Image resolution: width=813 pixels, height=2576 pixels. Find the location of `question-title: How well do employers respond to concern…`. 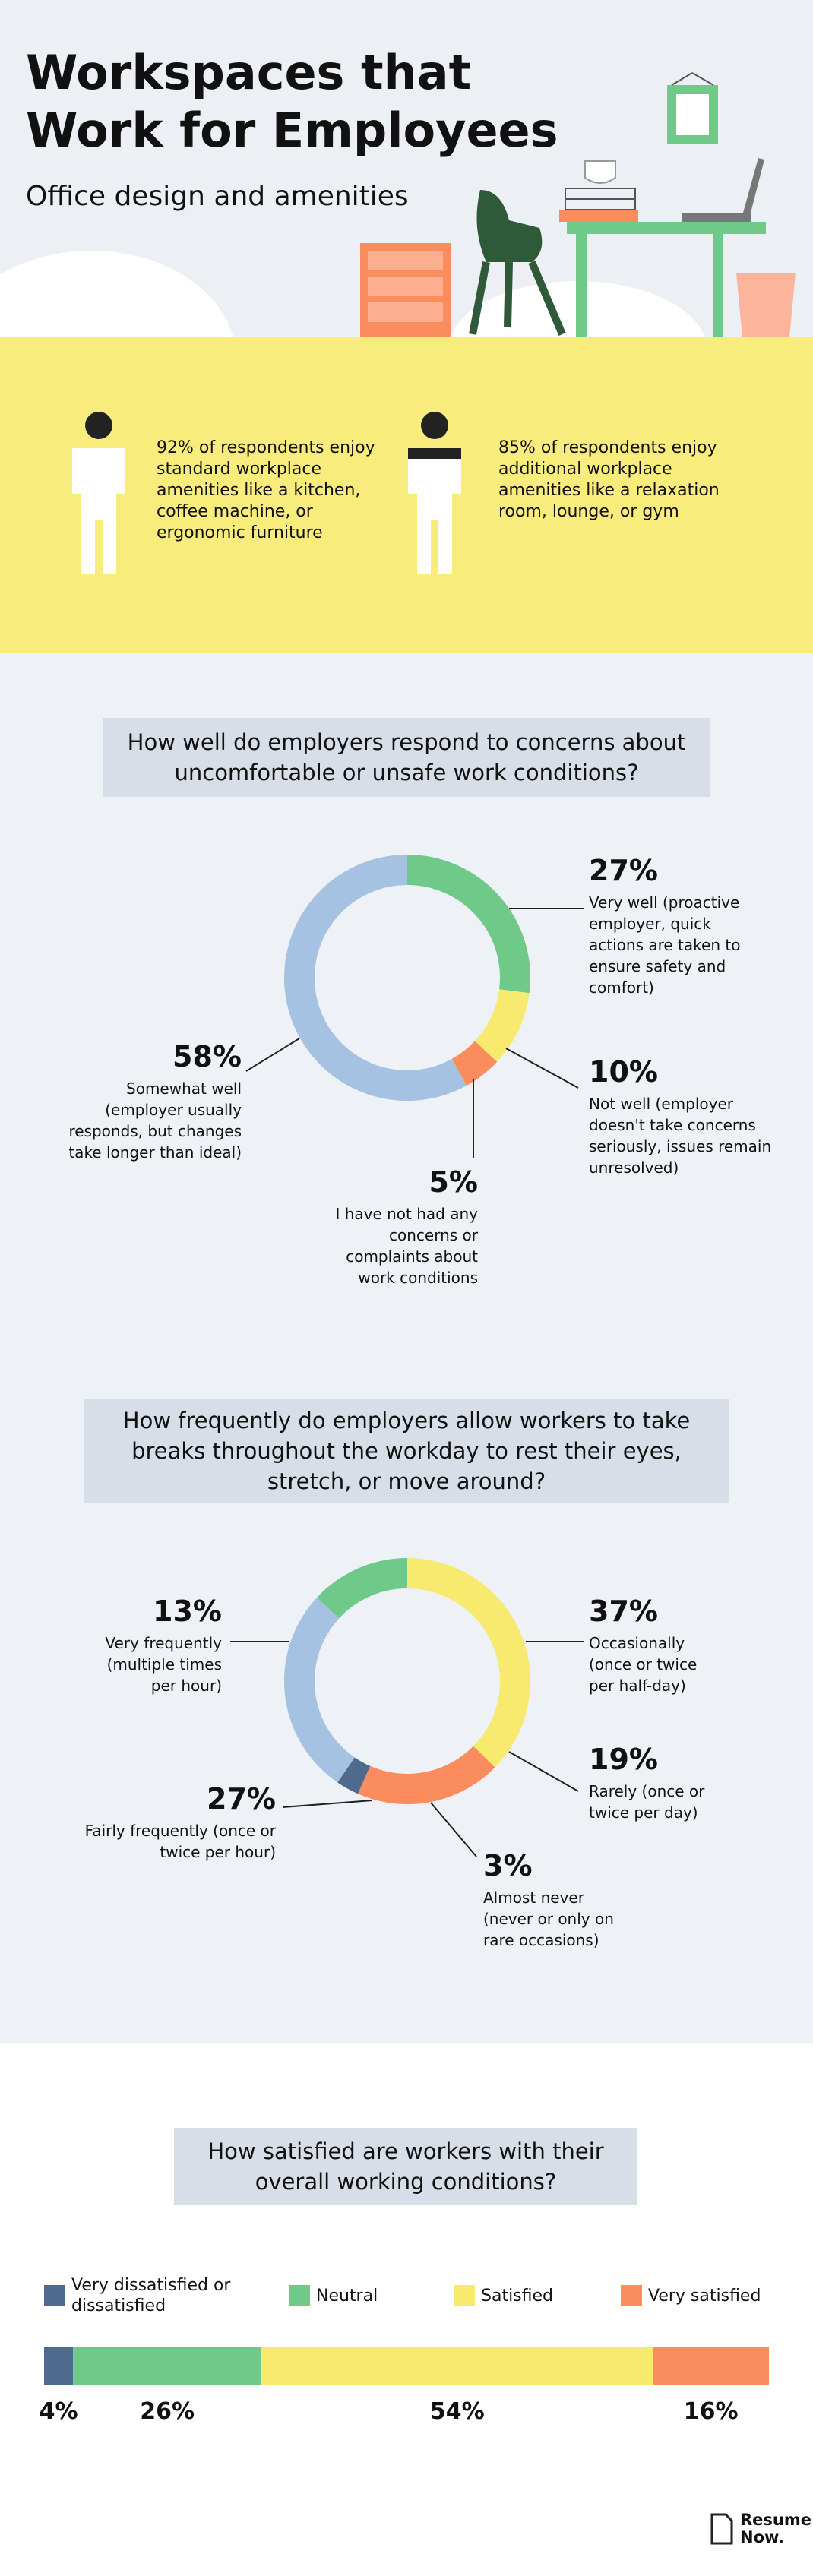

question-title: How well do employers respond to concern… is located at coordinates (406, 757).